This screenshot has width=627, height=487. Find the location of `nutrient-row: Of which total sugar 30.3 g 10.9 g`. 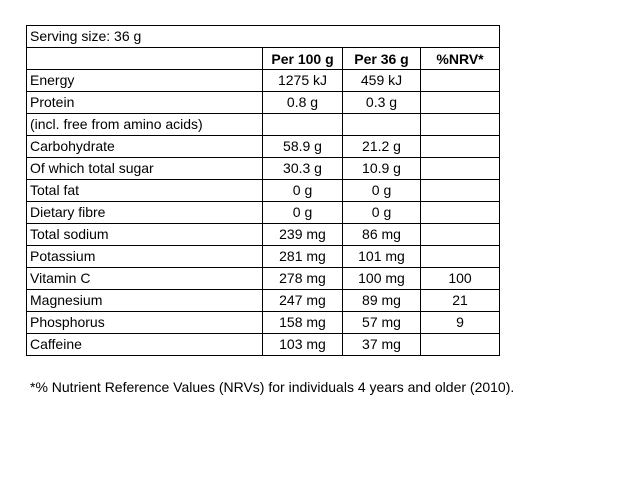

nutrient-row: Of which total sugar 30.3 g 10.9 g is located at coordinates (263, 168).